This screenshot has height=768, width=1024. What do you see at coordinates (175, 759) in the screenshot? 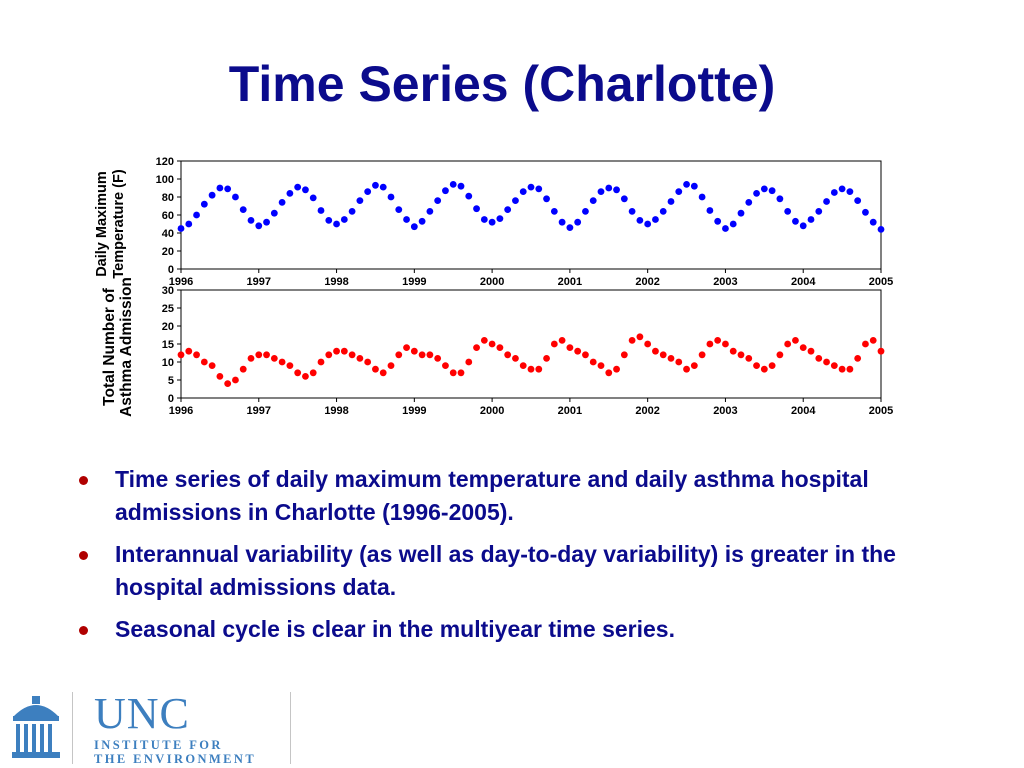
I see `logo-line2: THE ENVIRONMENT` at bounding box center [175, 759].